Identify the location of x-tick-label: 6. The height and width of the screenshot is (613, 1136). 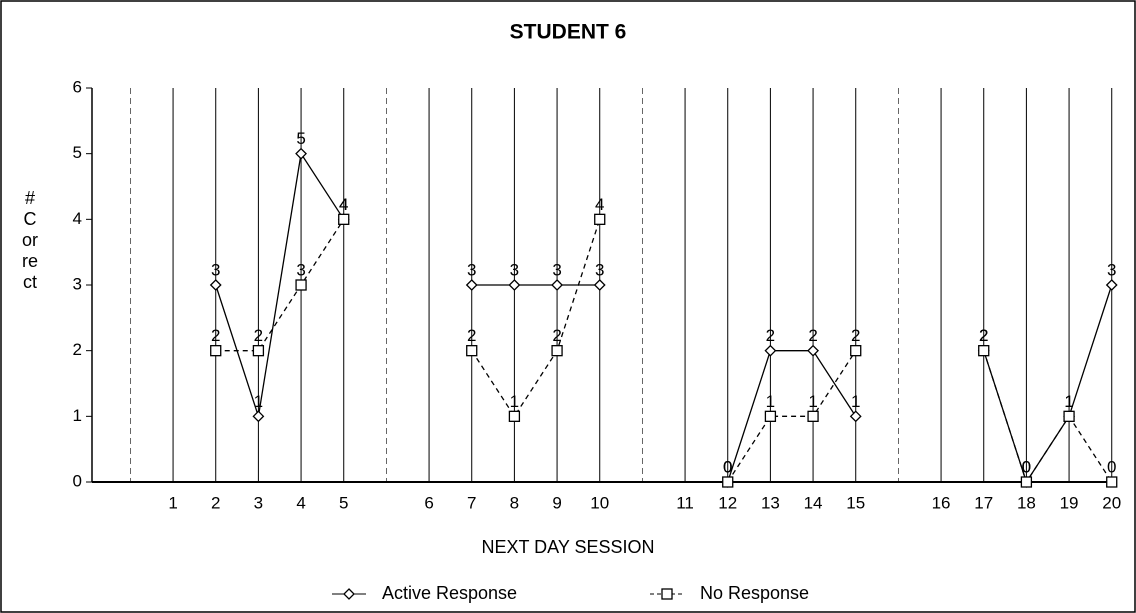
(428, 502).